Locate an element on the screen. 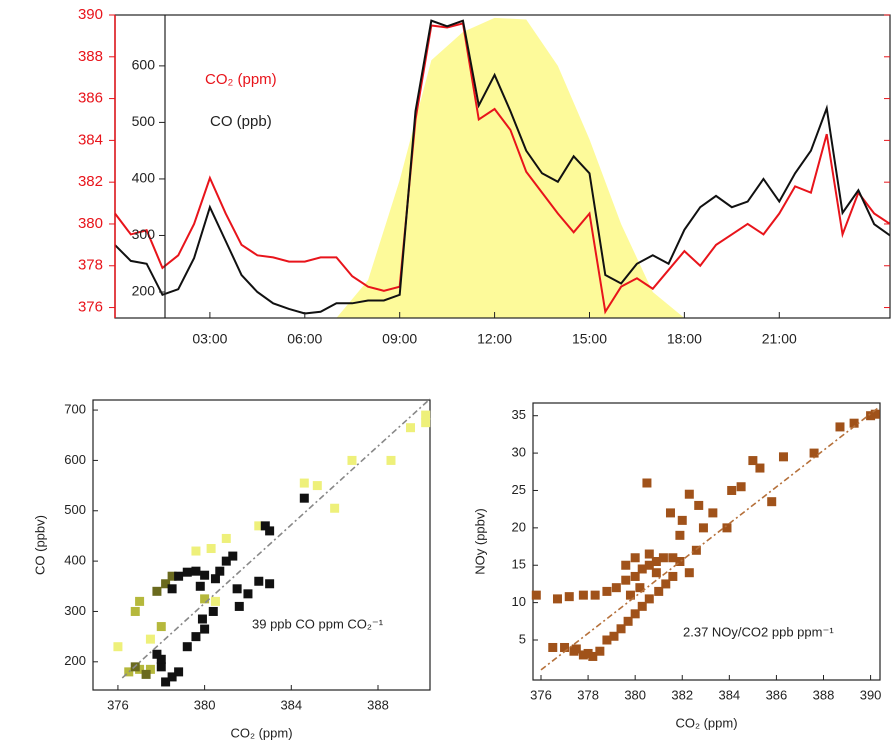  legend-entry: CO (ppb) is located at coordinates (241, 121).